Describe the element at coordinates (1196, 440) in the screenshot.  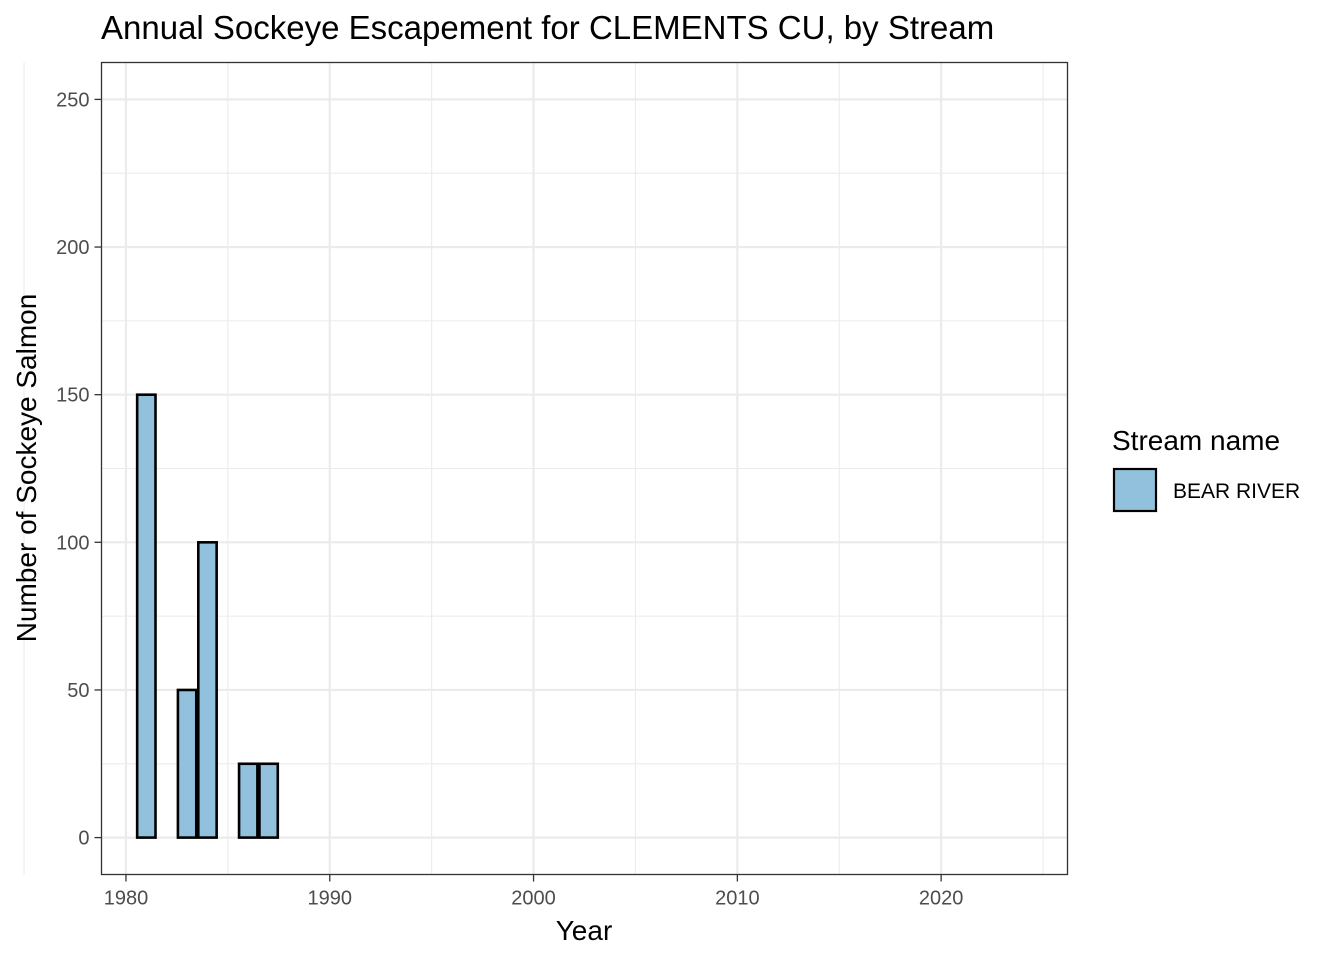
I see `legend-title: Stream name` at that location.